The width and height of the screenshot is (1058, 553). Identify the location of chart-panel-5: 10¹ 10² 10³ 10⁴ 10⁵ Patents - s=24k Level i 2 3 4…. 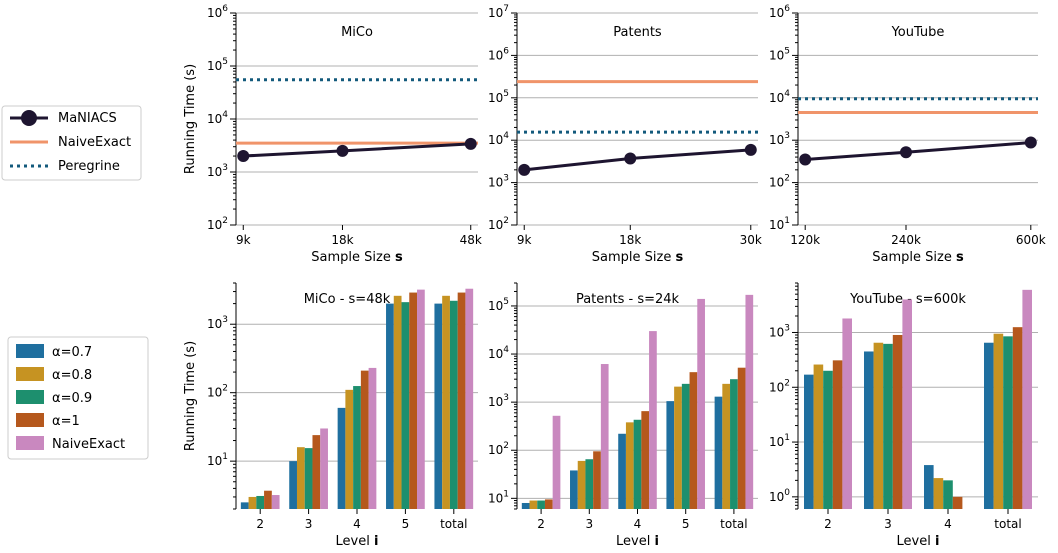
(623, 415).